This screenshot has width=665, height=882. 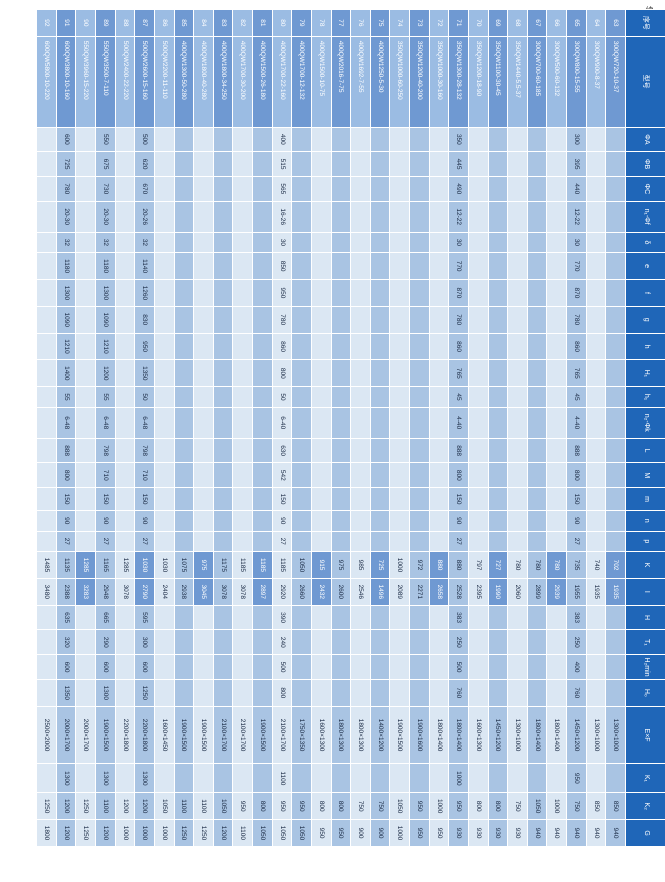 I want to click on table-cell: 1900×1500, so click(x=262, y=735).